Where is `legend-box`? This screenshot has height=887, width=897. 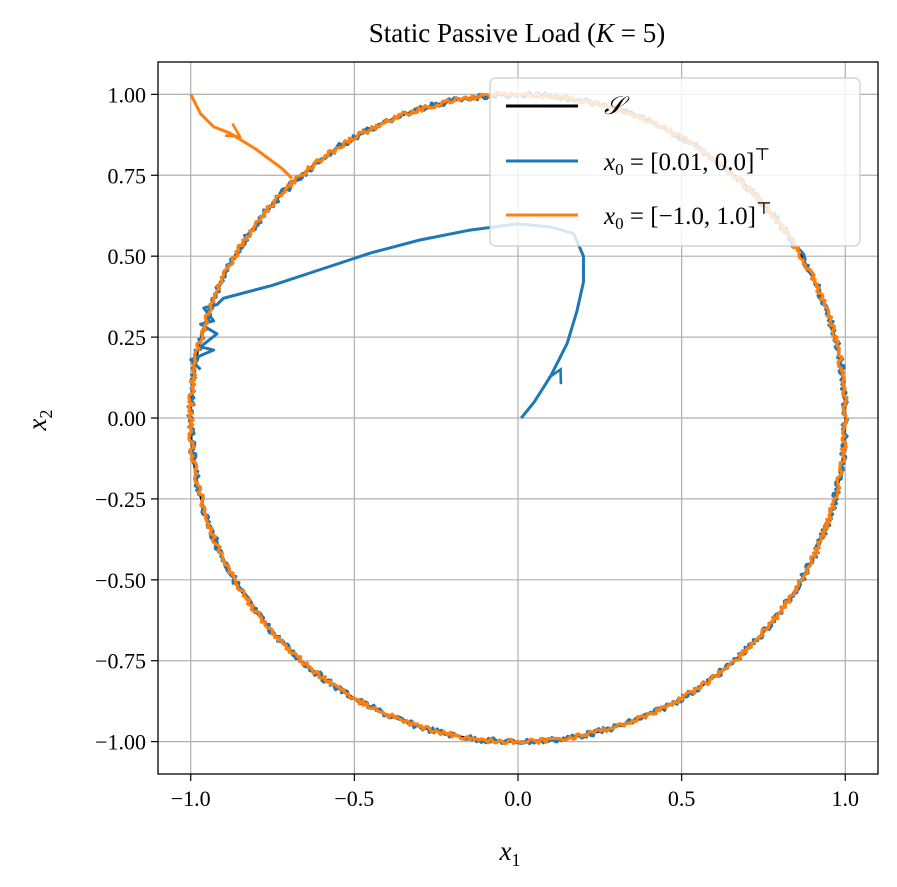 legend-box is located at coordinates (675, 162).